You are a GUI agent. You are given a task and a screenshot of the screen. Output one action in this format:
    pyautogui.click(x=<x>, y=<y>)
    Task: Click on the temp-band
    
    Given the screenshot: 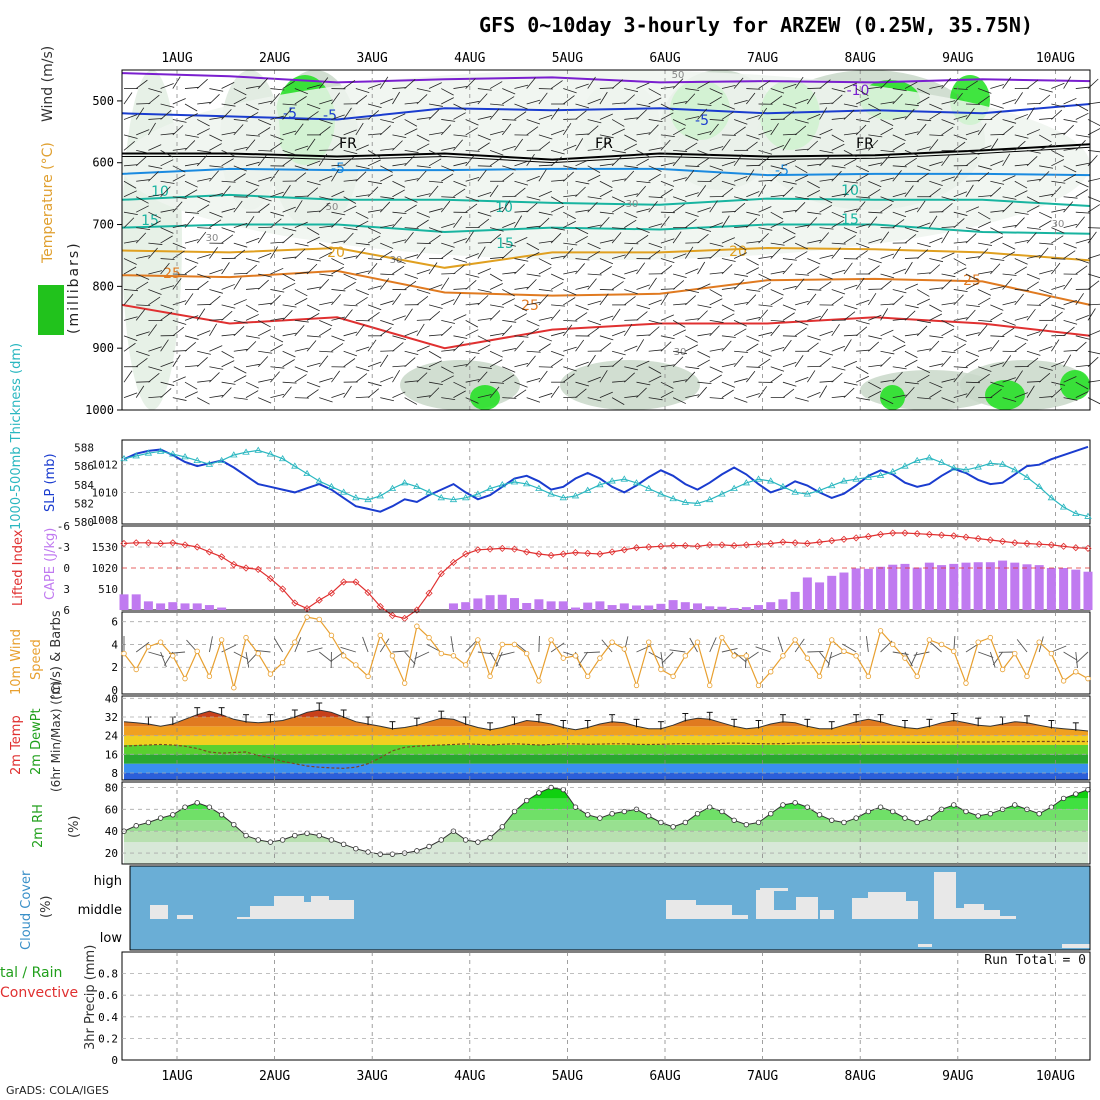 What is the action you would take?
    pyautogui.click(x=606, y=768)
    